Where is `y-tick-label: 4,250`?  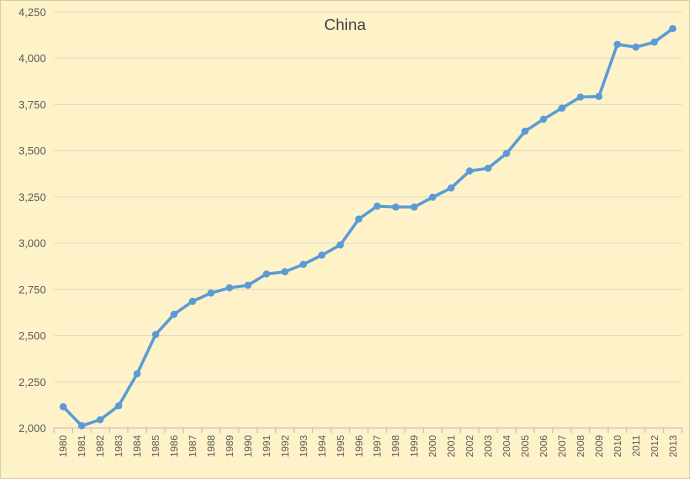 y-tick-label: 4,250 is located at coordinates (32, 13).